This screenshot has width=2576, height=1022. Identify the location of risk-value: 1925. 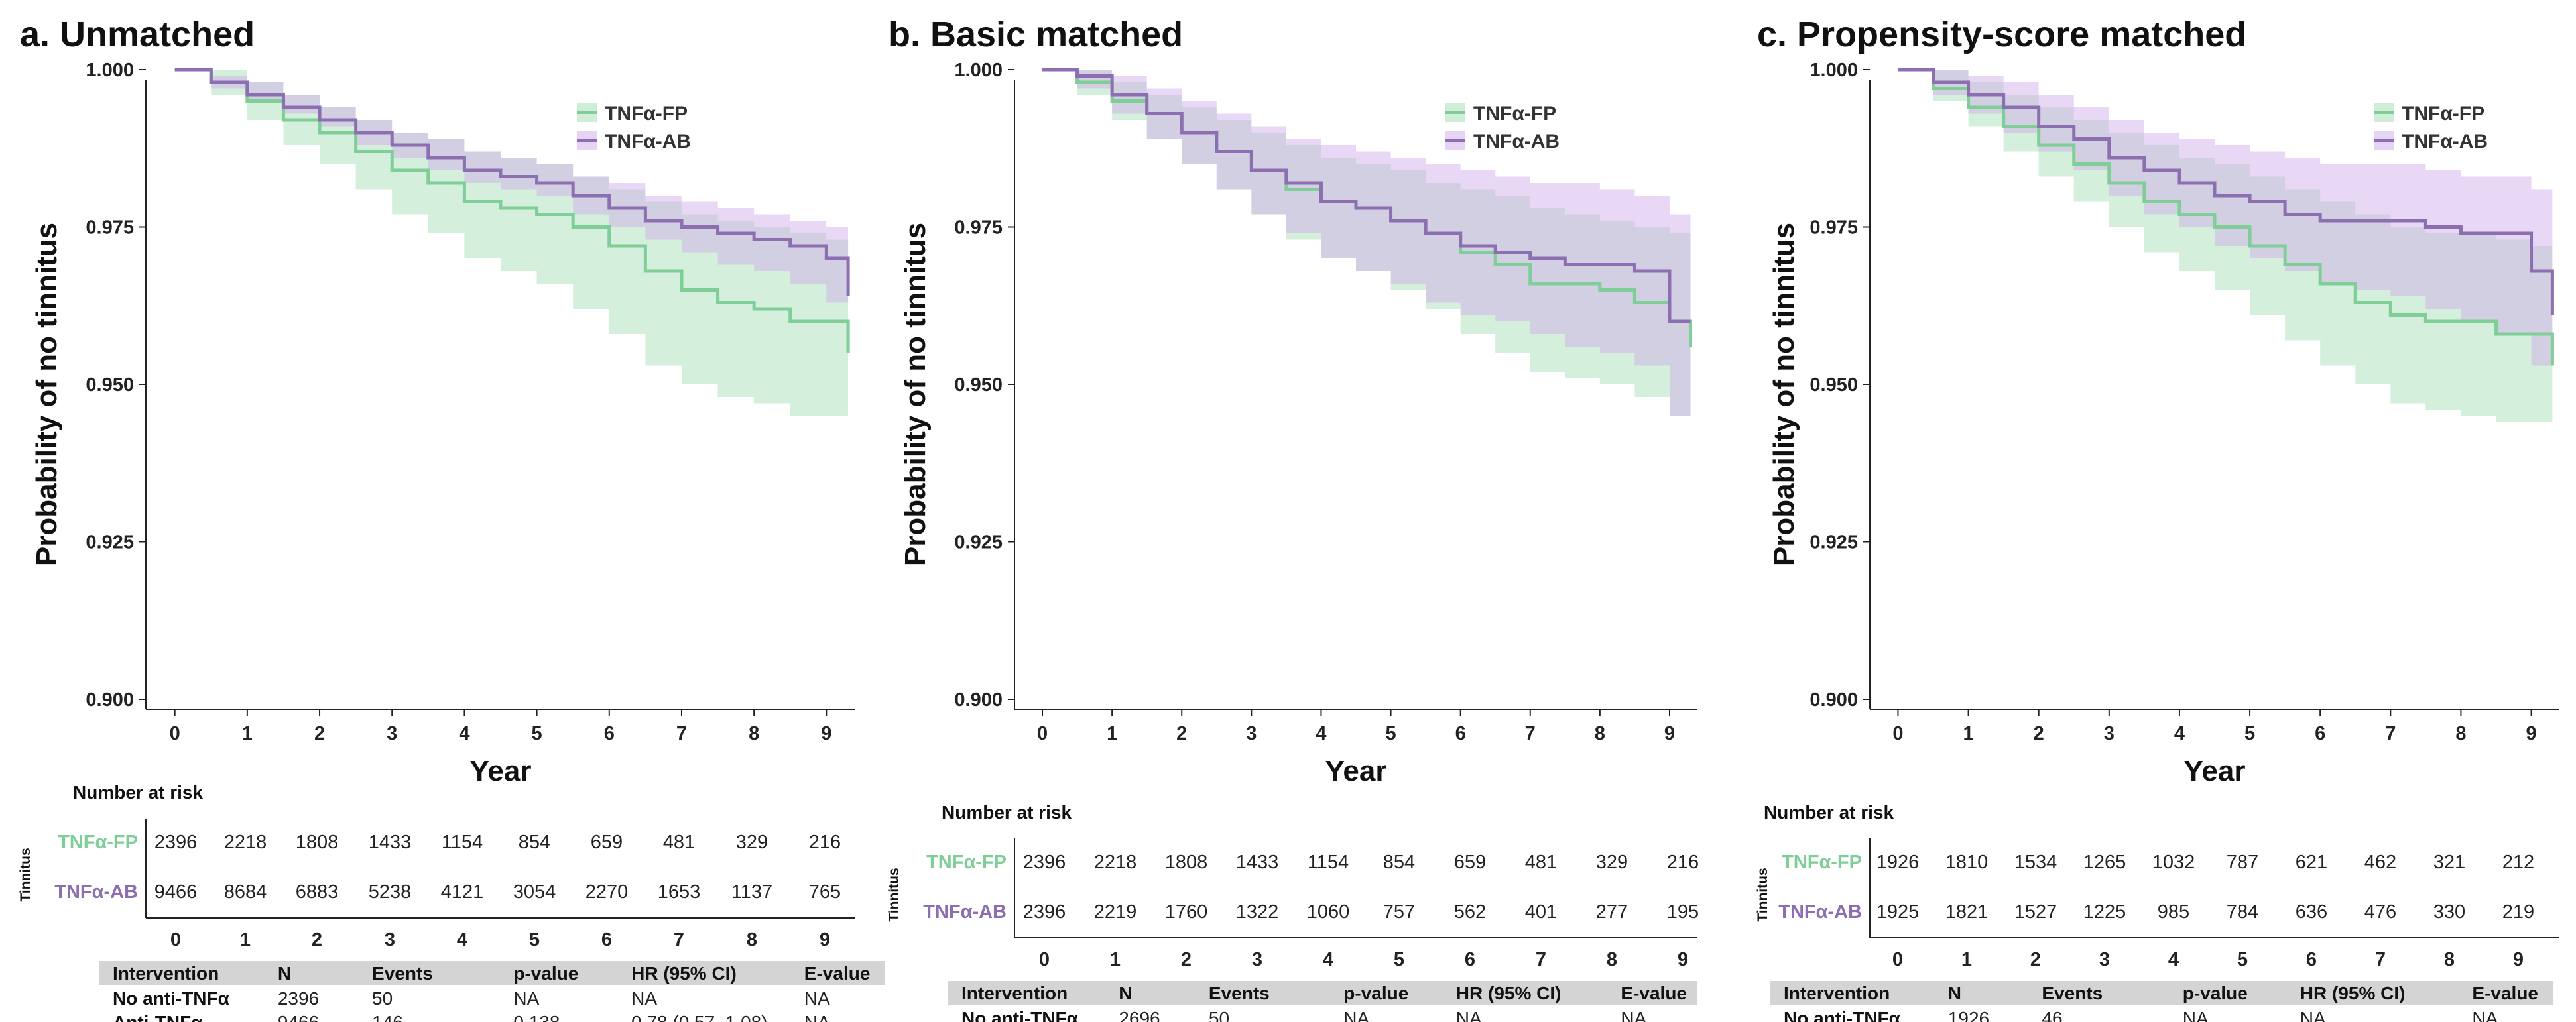
(1898, 912).